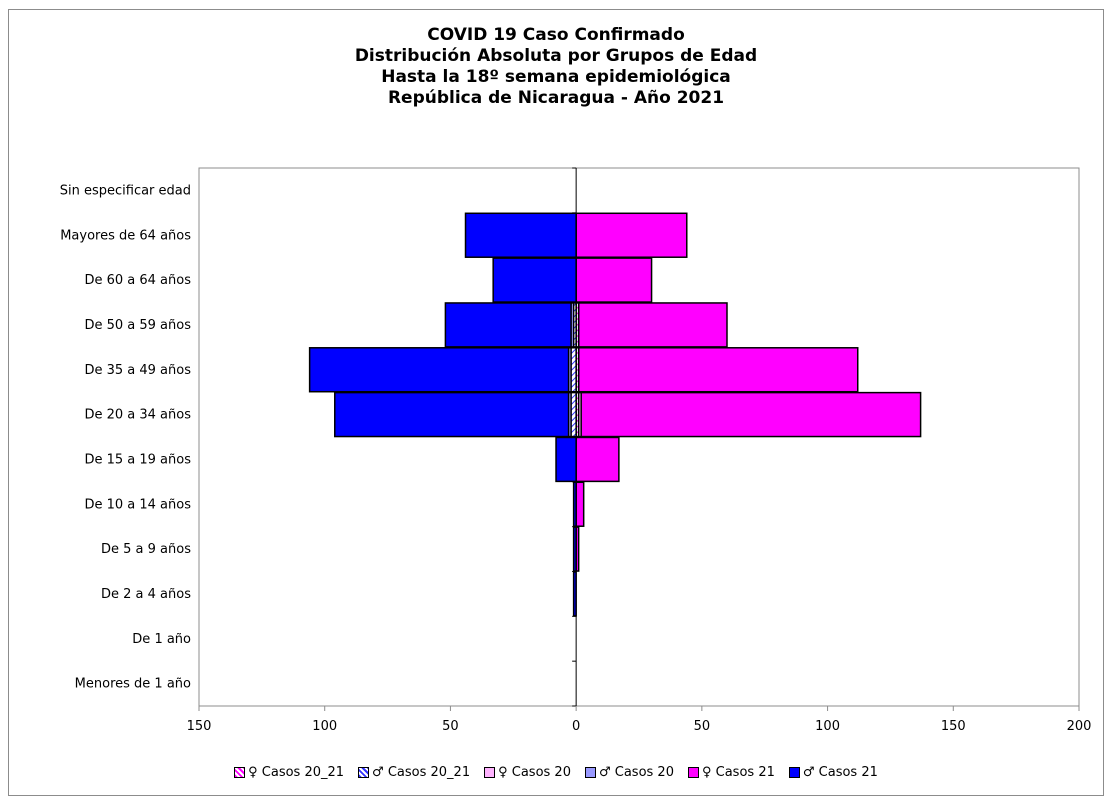 The image size is (1115, 807). I want to click on category-label: De 50 a 59 años, so click(137, 325).